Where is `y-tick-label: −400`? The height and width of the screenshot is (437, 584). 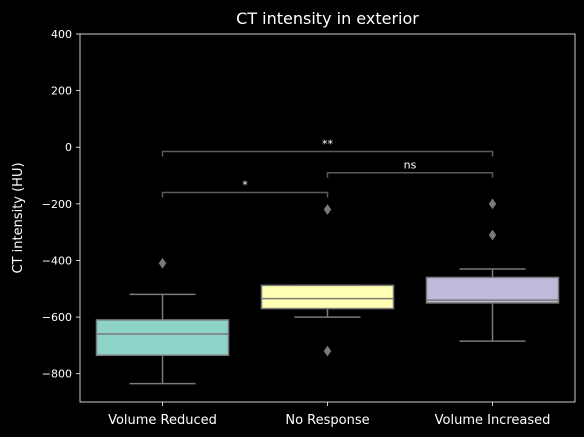 y-tick-label: −400 is located at coordinates (57, 260).